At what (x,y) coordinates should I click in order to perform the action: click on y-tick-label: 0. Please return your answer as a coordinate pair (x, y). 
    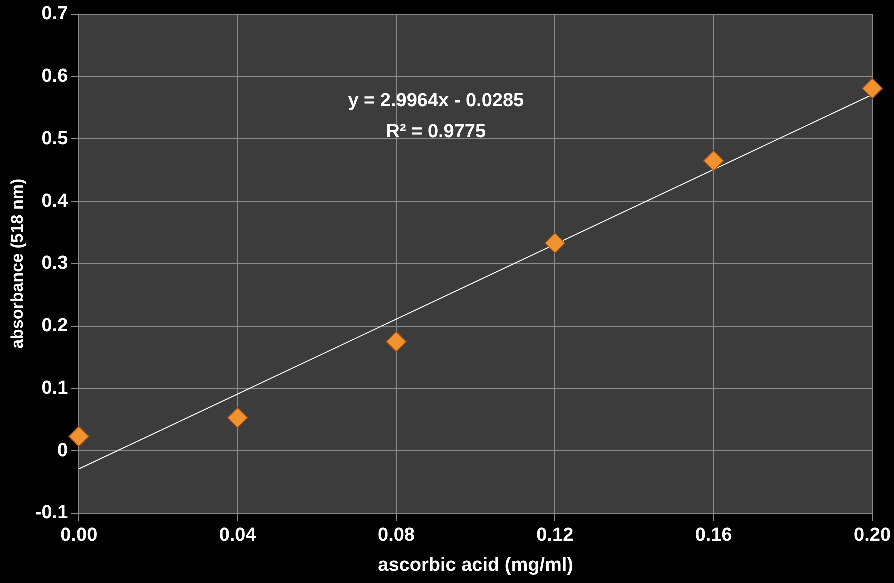
    Looking at the image, I should click on (63, 451).